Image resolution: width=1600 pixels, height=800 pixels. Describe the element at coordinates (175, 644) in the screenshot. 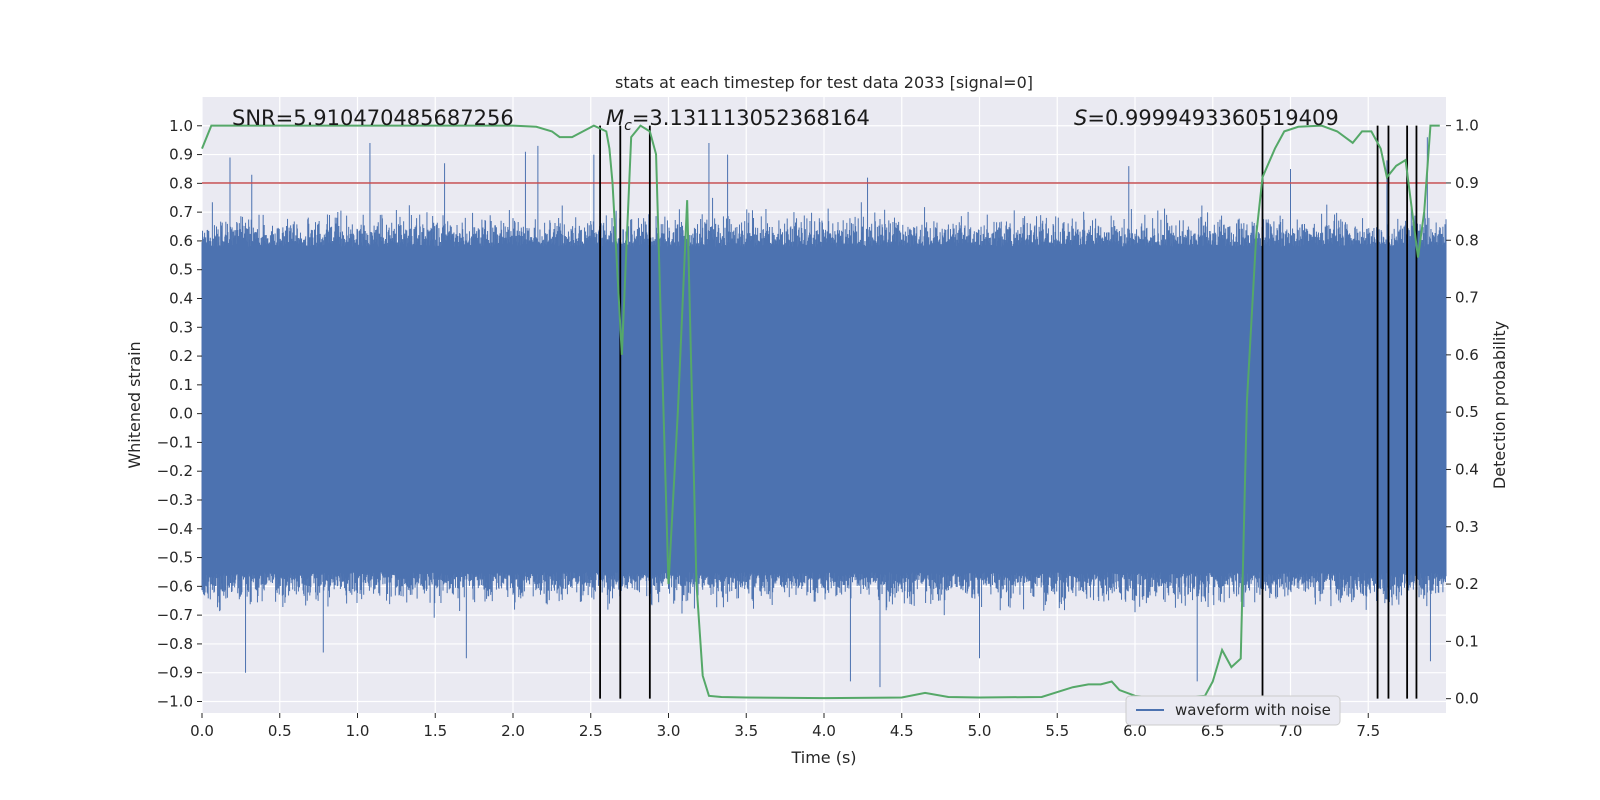

I see `y-left-tick-label: −0.8` at that location.